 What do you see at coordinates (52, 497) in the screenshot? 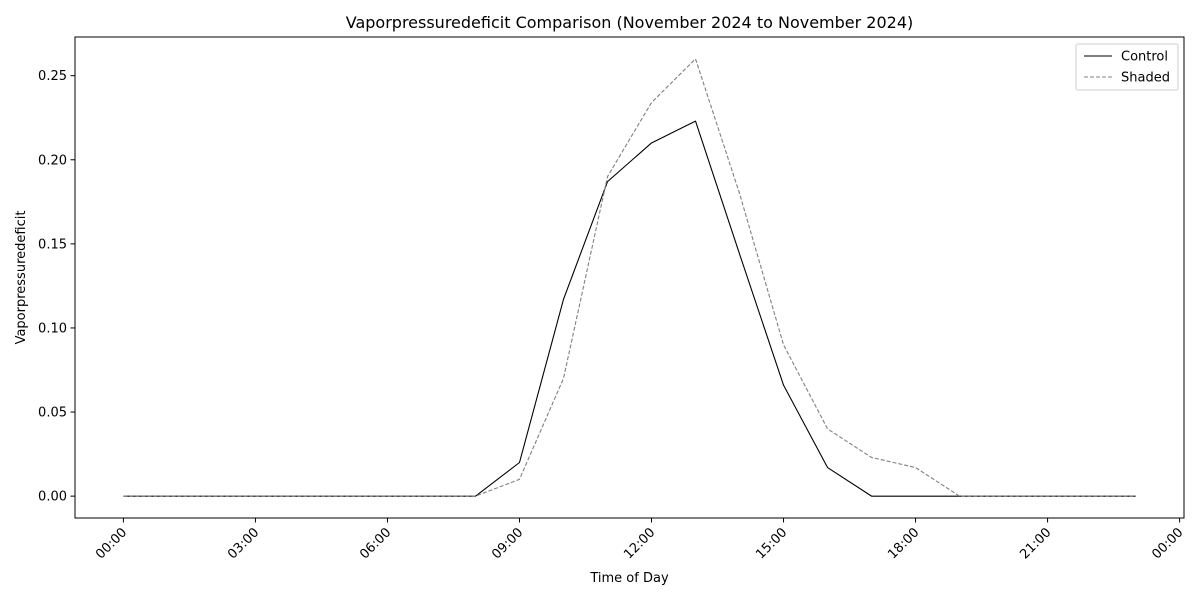
I see `y-tick-label: 0.00` at bounding box center [52, 497].